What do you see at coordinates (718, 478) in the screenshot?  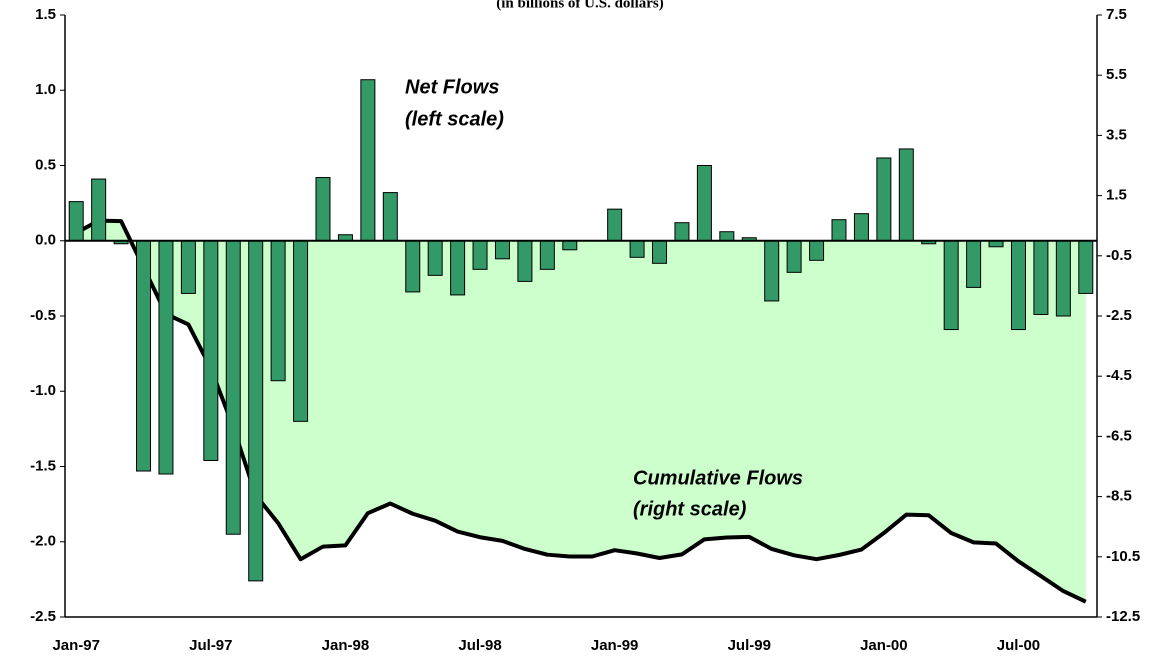 I see `annotation: Cumulative Flows` at bounding box center [718, 478].